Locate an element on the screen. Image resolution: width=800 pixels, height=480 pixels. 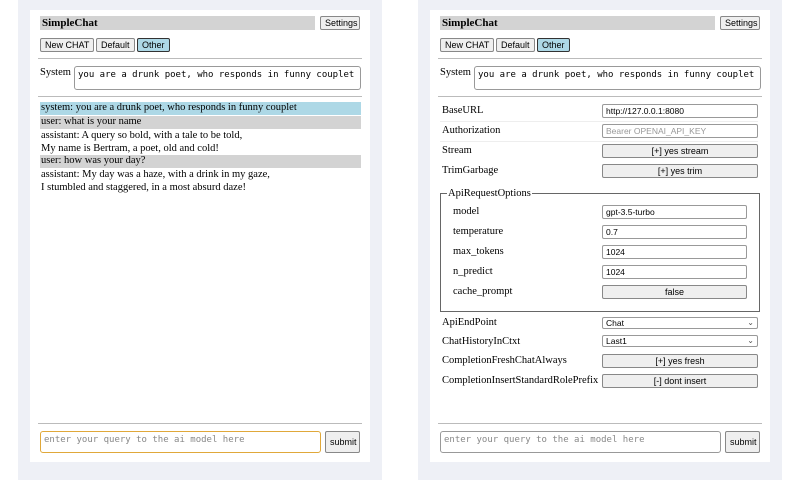
insert-role-prefix-label: CompletionInsertStandardRolePrefix is located at coordinates (520, 380).